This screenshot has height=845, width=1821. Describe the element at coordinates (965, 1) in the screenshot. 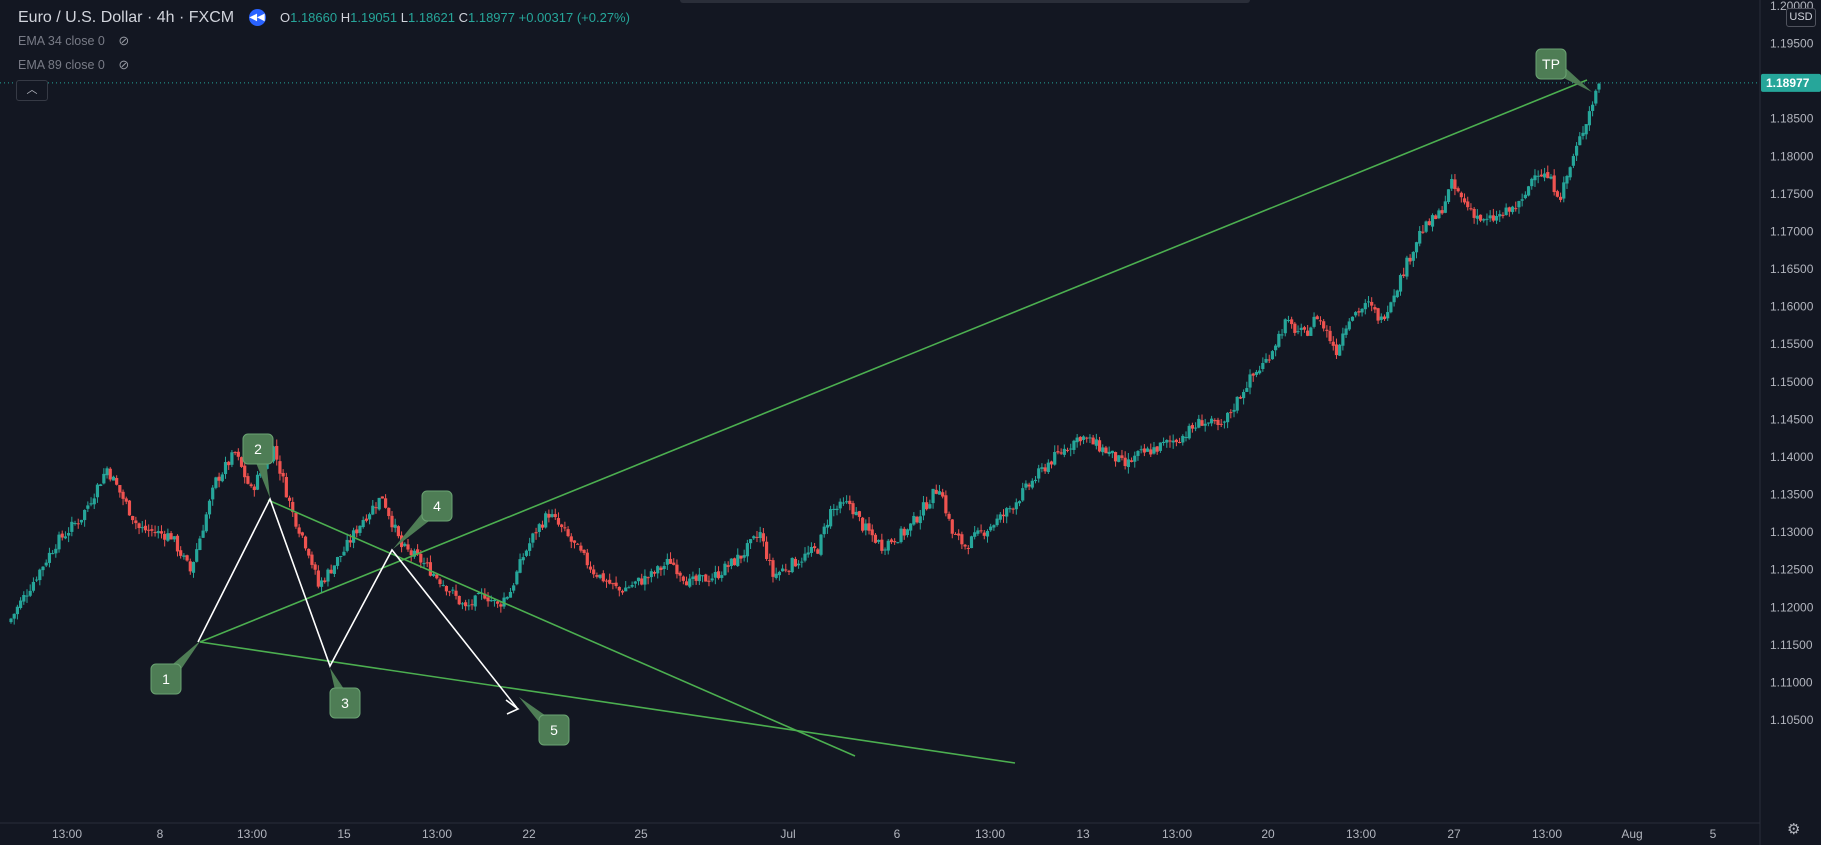

I see `top-toolbar-tab` at that location.